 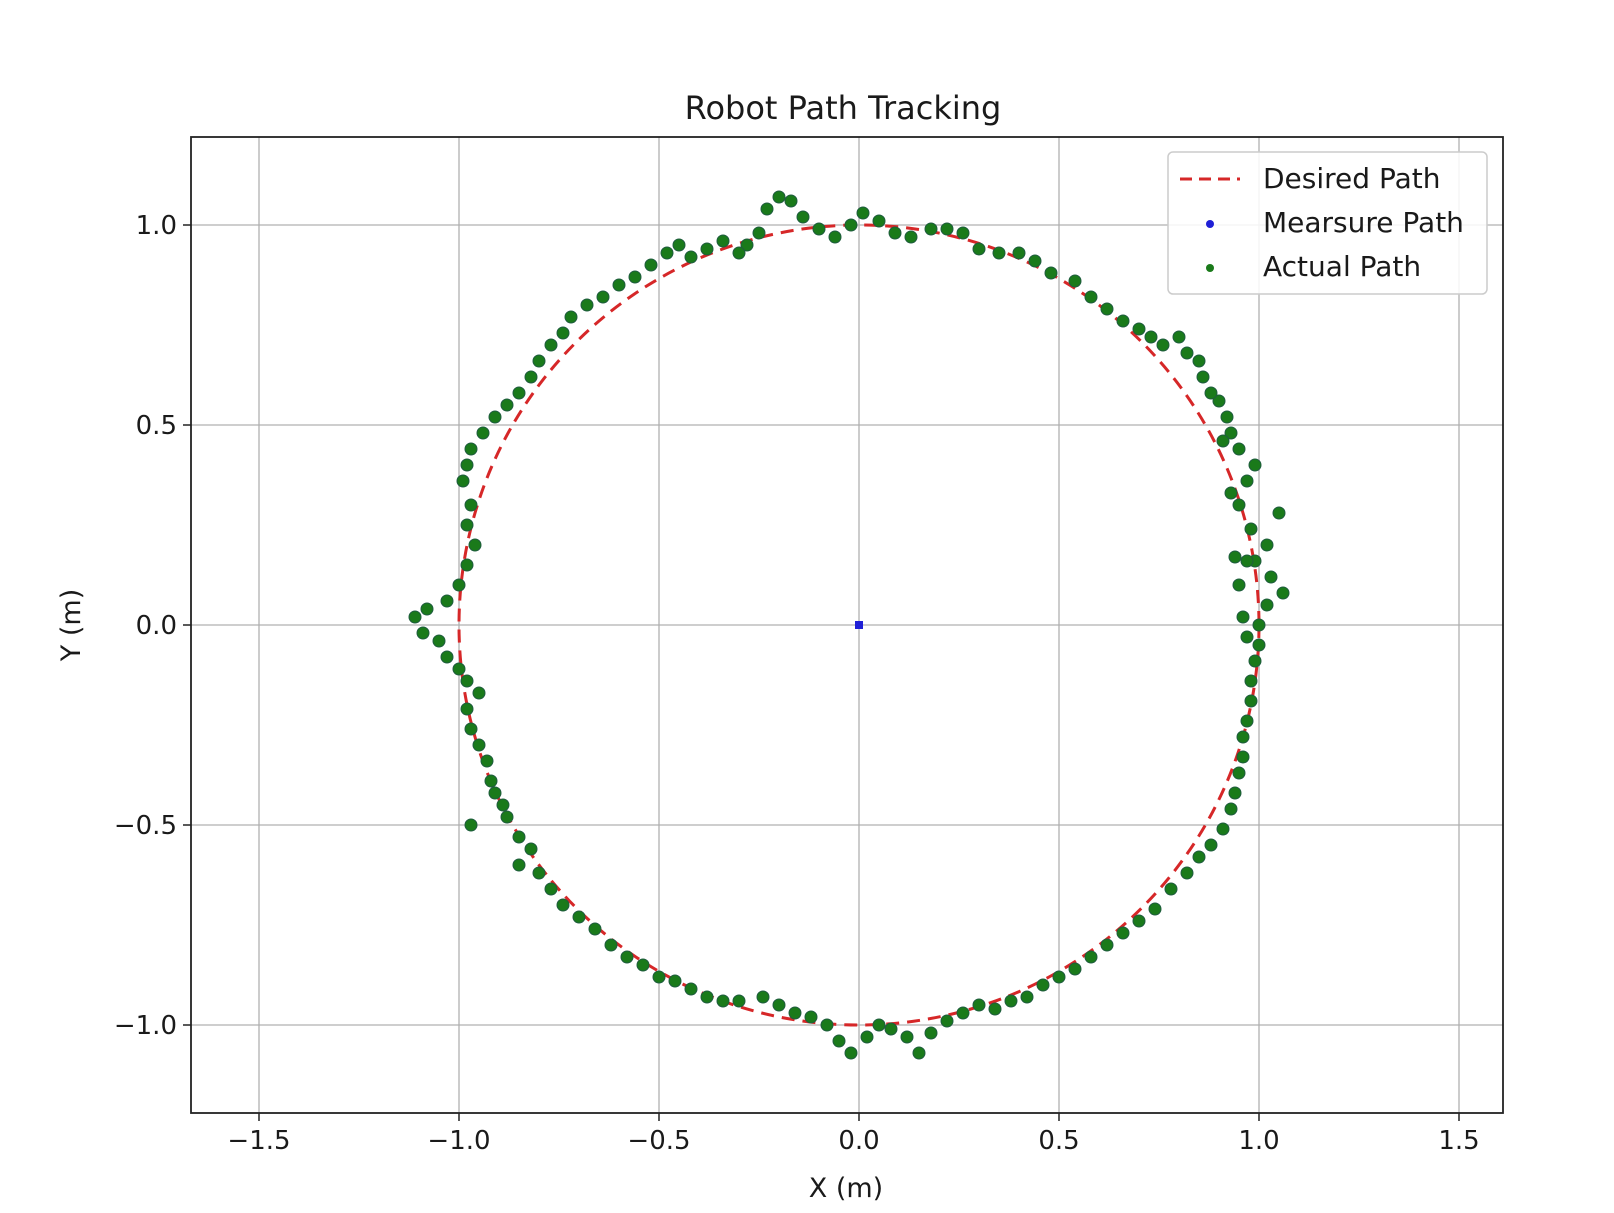 I want to click on measure-path-layer, so click(x=859, y=625).